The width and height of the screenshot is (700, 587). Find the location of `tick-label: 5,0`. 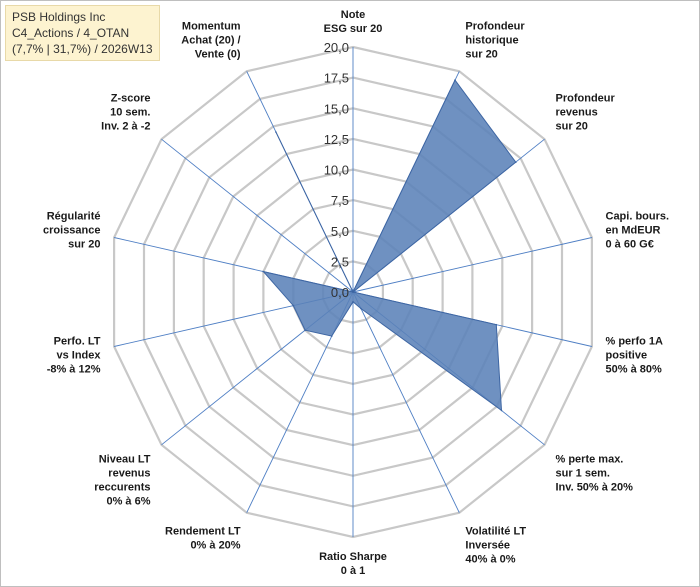

tick-label: 5,0 is located at coordinates (340, 231).